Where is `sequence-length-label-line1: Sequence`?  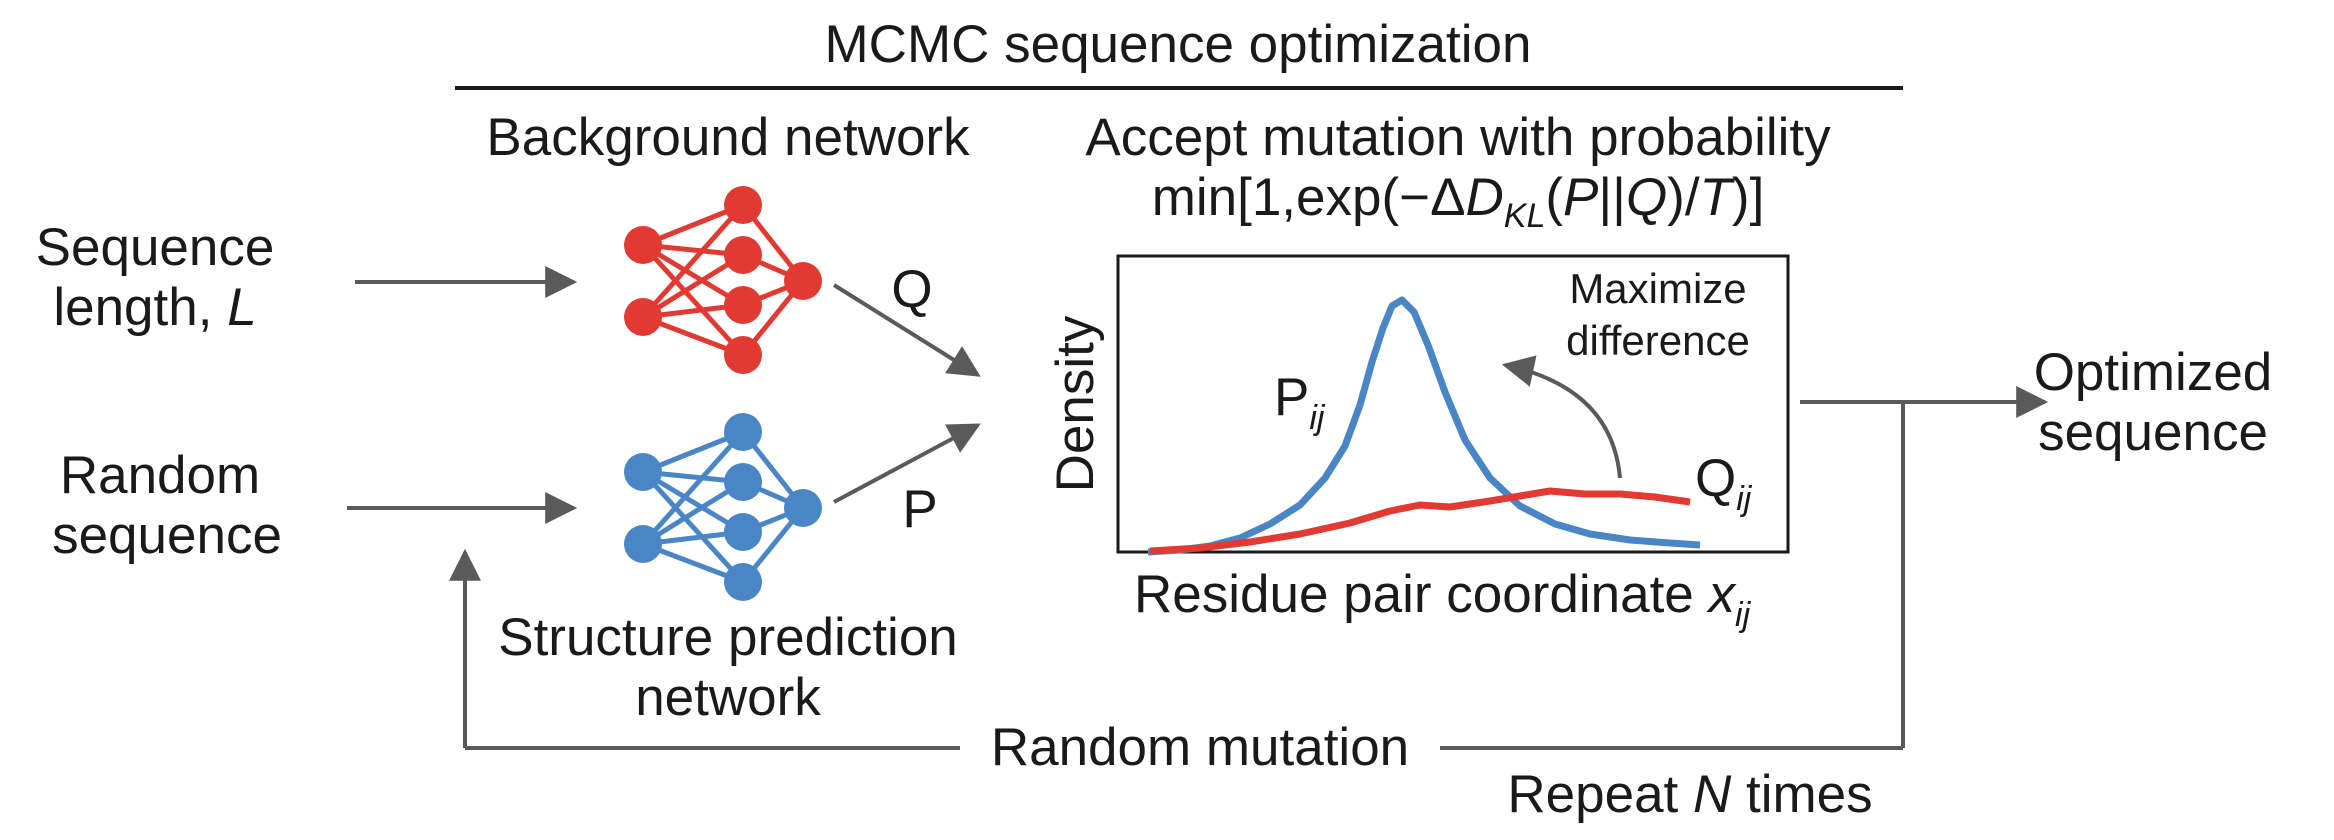
sequence-length-label-line1: Sequence is located at coordinates (155, 247).